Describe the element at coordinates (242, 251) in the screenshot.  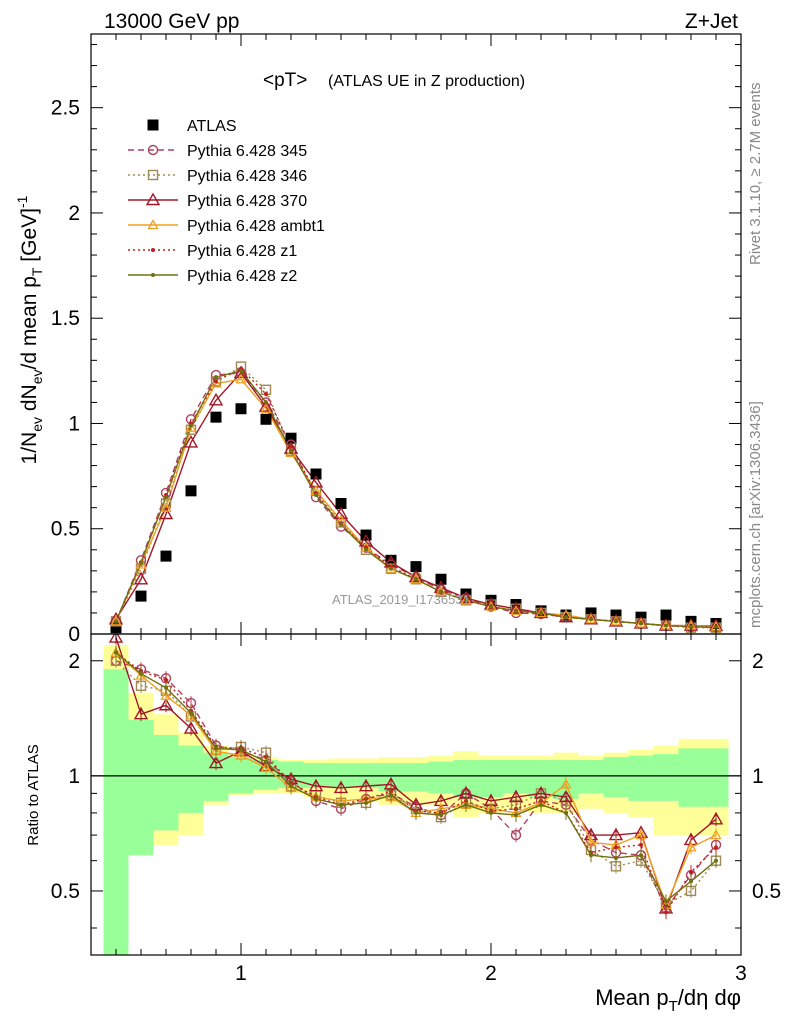
I see `legend-label: Pythia 6.428 z1` at that location.